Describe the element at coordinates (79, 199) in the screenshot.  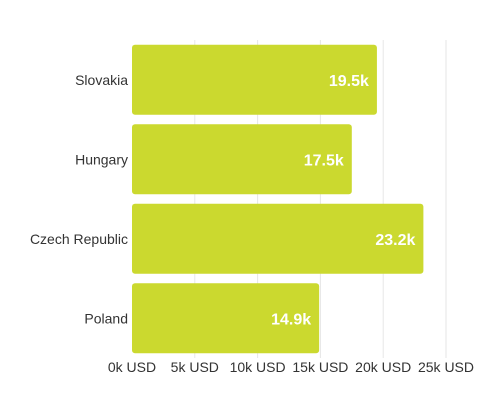
I see `category-labels: Slovakia Hungary Czech Republic Poland` at that location.